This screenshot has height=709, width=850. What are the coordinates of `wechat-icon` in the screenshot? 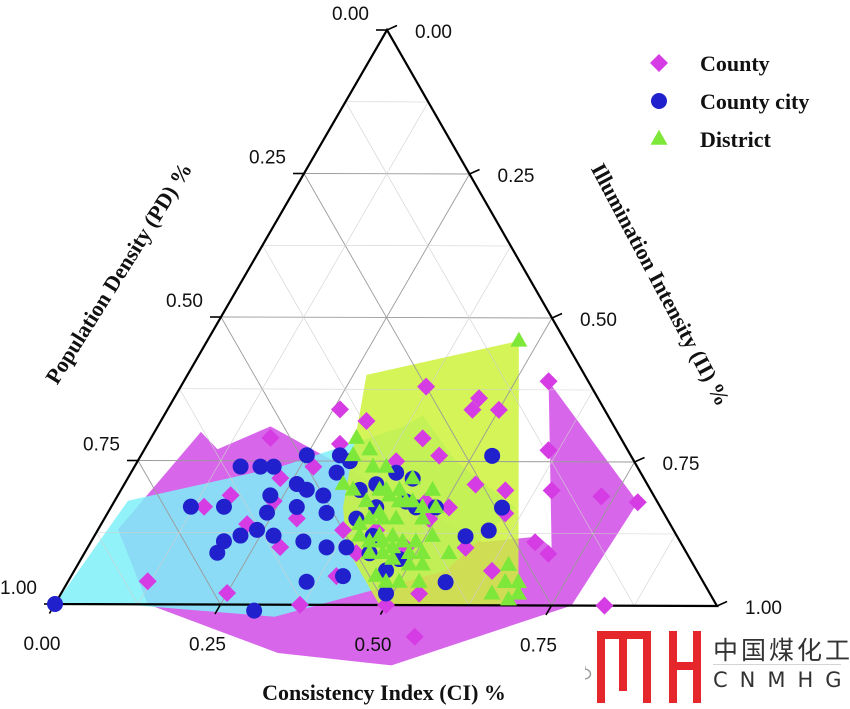 It's located at (588, 672).